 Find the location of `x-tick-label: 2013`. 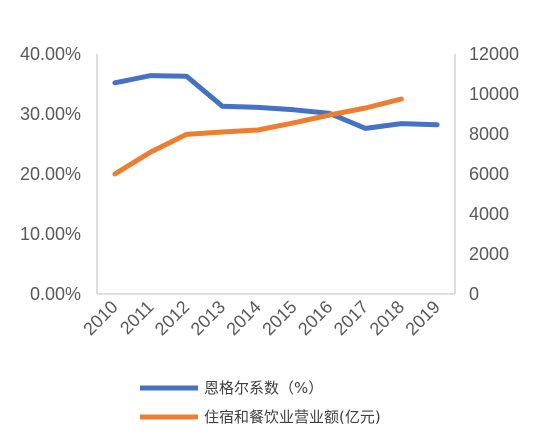

x-tick-label: 2013 is located at coordinates (208, 318).